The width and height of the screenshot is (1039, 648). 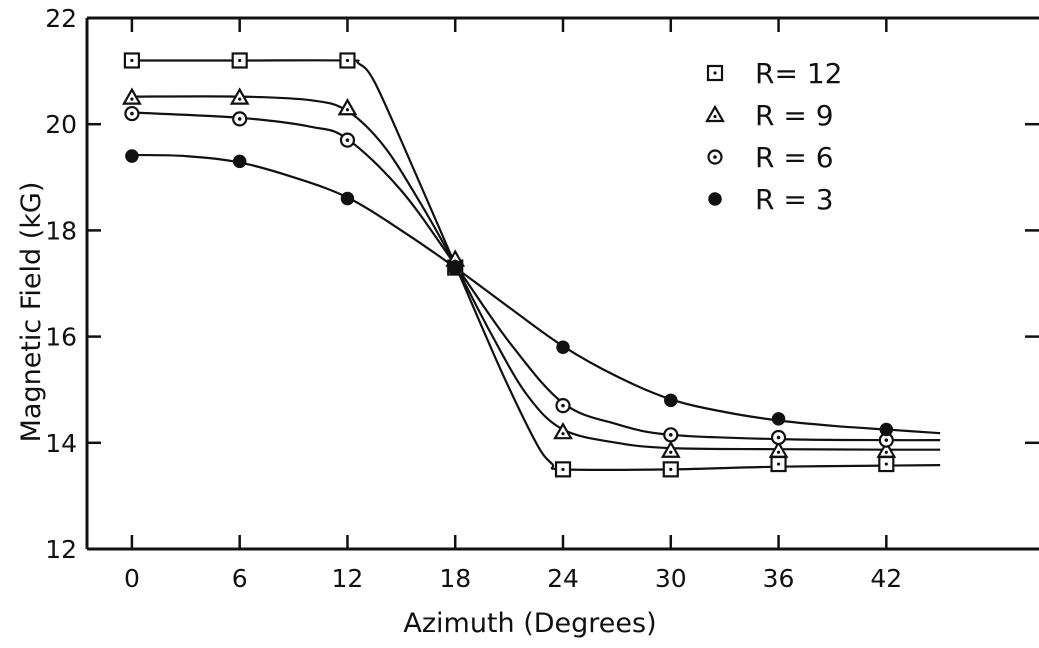 What do you see at coordinates (240, 578) in the screenshot?
I see `x-tick-label: 6` at bounding box center [240, 578].